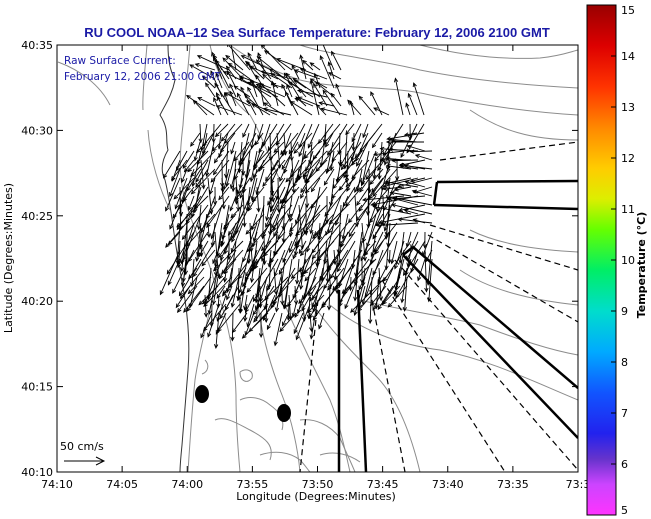  Describe the element at coordinates (628, 260) in the screenshot. I see `colorbar-tick-label: 10` at that location.